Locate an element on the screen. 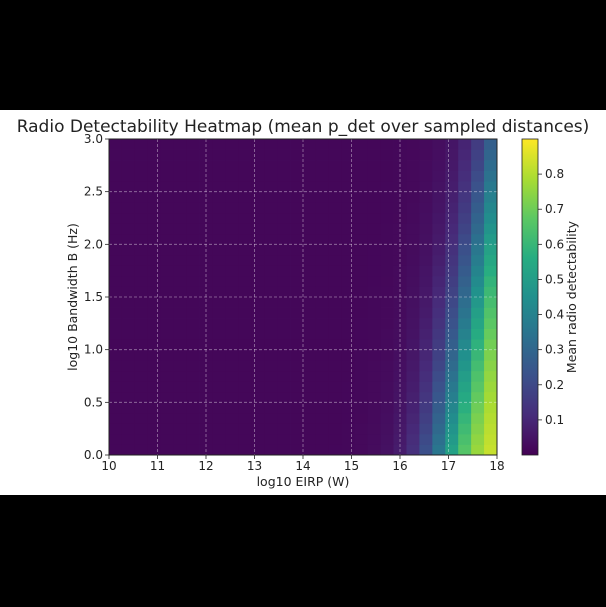 The height and width of the screenshot is (607, 606). x-tick-label: 10 is located at coordinates (108, 466).